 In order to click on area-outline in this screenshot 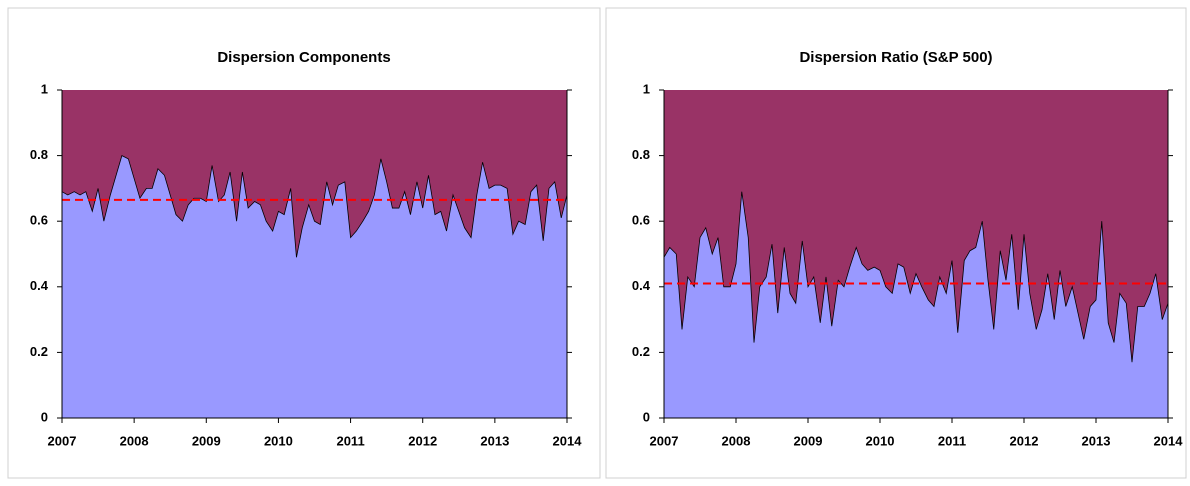, I will do `click(314, 206)`.